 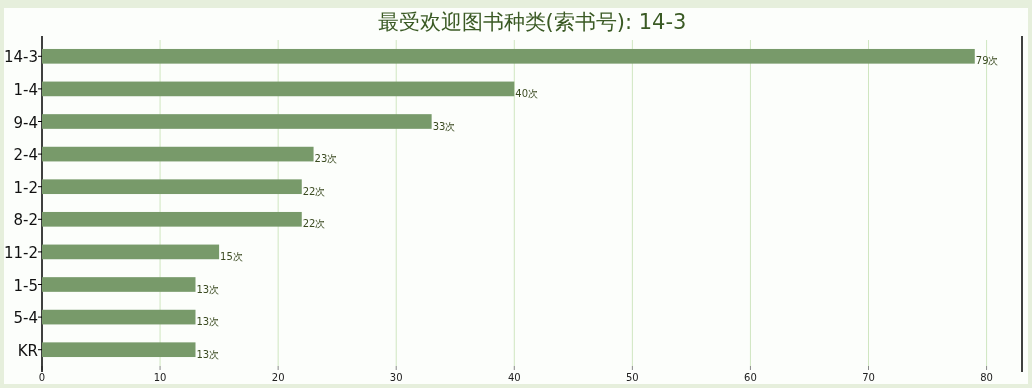 What do you see at coordinates (42, 377) in the screenshot?
I see `x-tick-label: 0` at bounding box center [42, 377].